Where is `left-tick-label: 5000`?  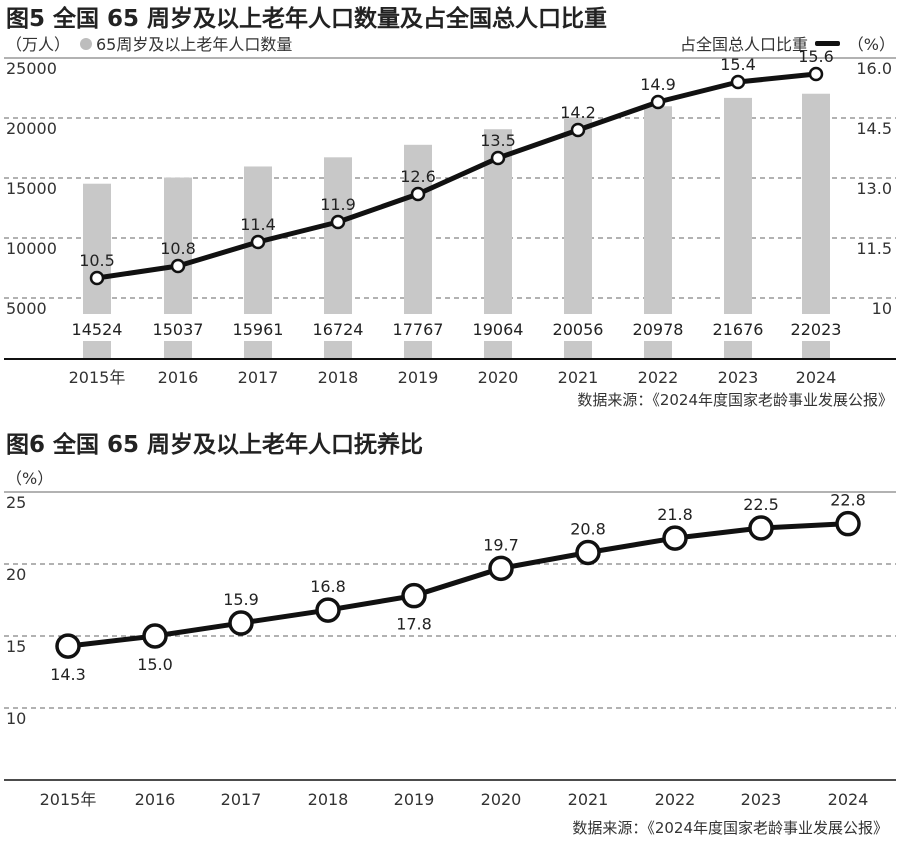
left-tick-label: 5000 is located at coordinates (26, 308).